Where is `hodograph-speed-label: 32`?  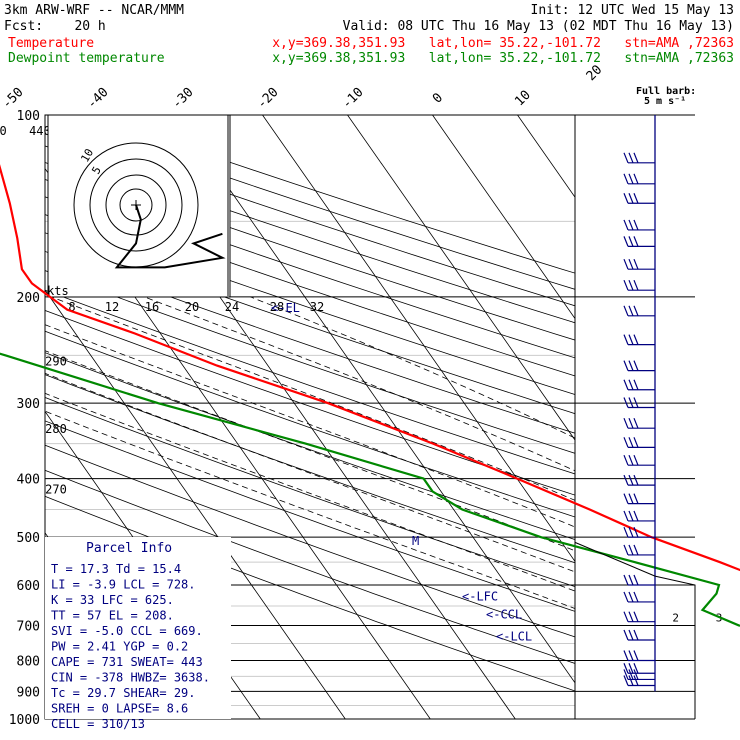
hodograph-speed-label: 32 is located at coordinates (317, 307).